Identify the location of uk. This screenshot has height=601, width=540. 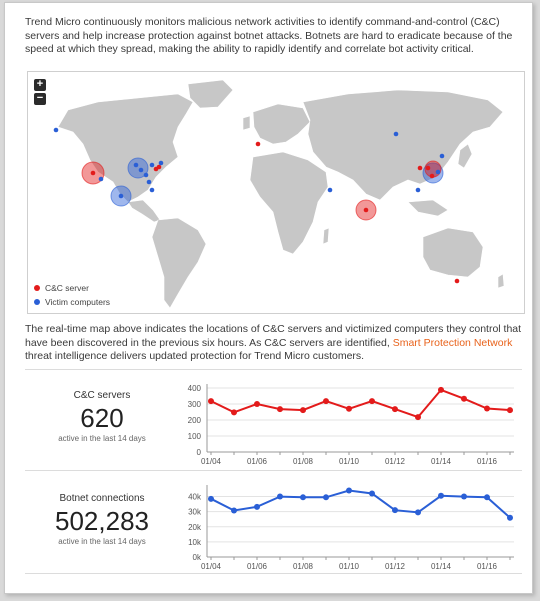
(246, 123).